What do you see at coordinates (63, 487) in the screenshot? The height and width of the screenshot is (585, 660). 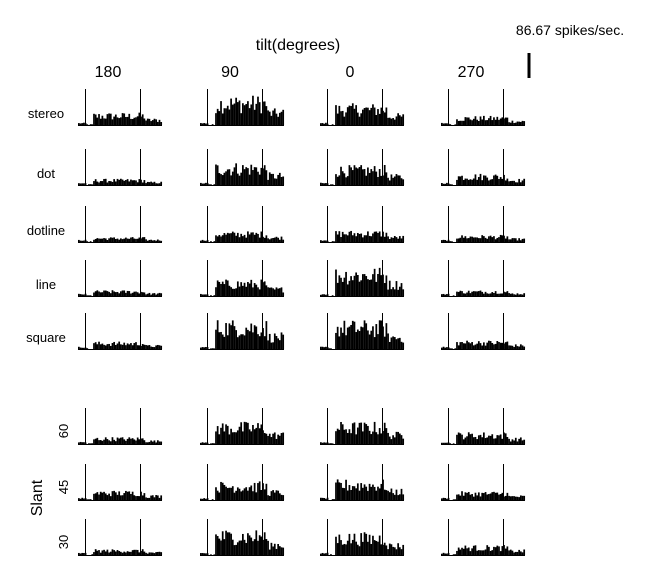 I see `slant-value-label: 45` at bounding box center [63, 487].